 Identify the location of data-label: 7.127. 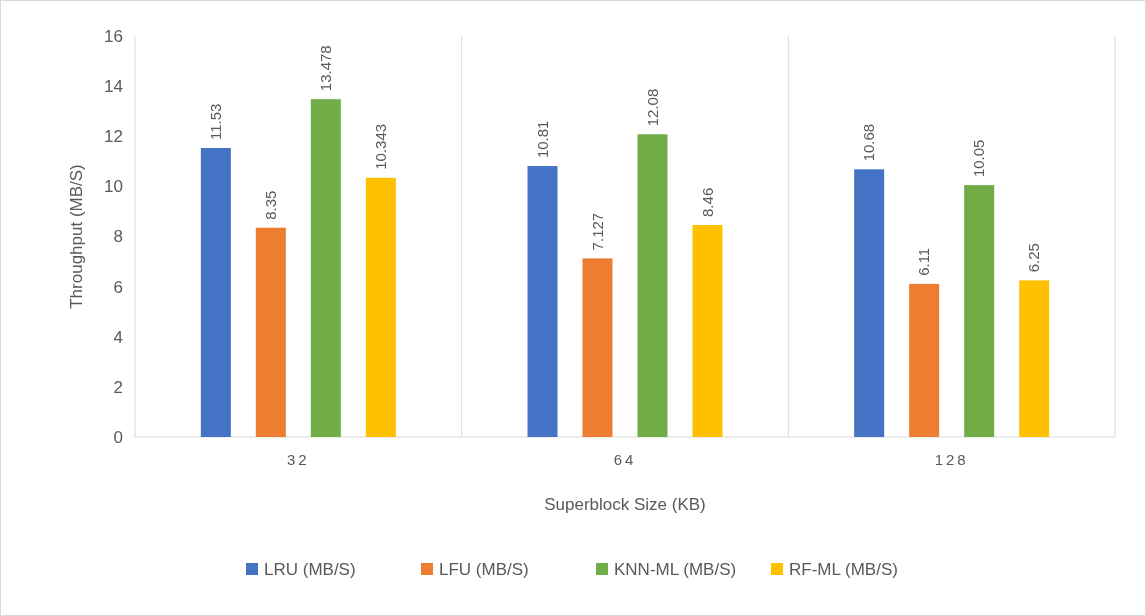
(597, 231).